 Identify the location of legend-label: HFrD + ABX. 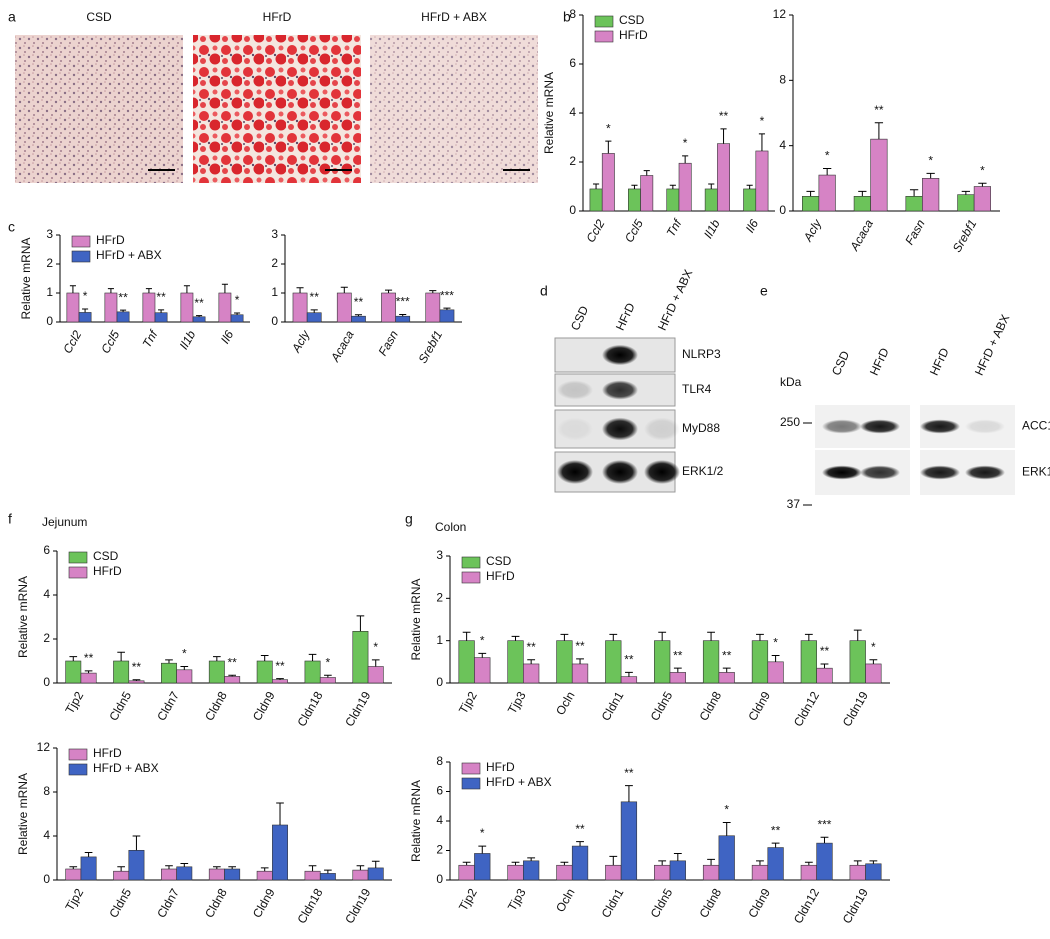
(519, 782).